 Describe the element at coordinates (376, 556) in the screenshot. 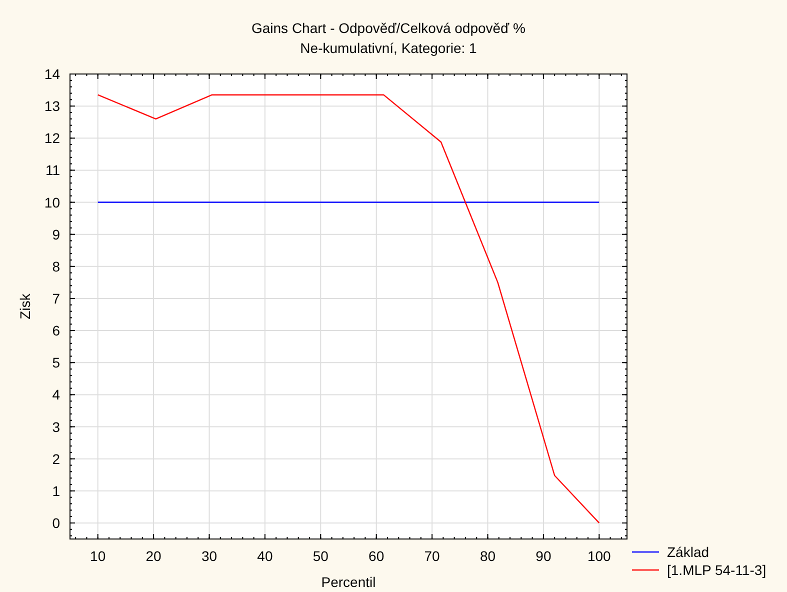

I see `x-tick-label: 60` at that location.